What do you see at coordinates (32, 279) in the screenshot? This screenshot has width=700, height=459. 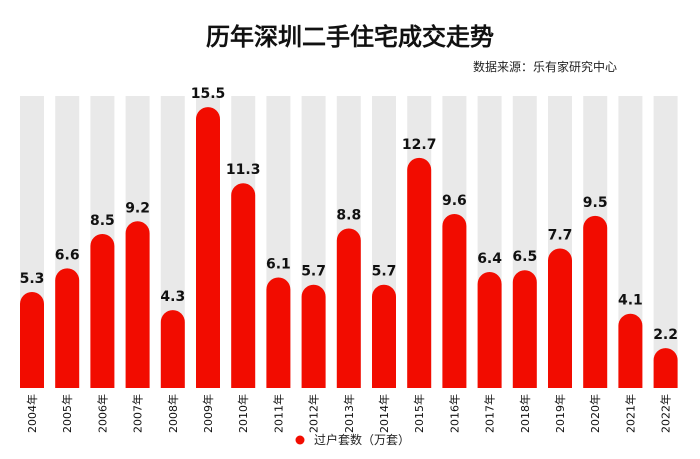 I see `value-label-1: 5.3` at bounding box center [32, 279].